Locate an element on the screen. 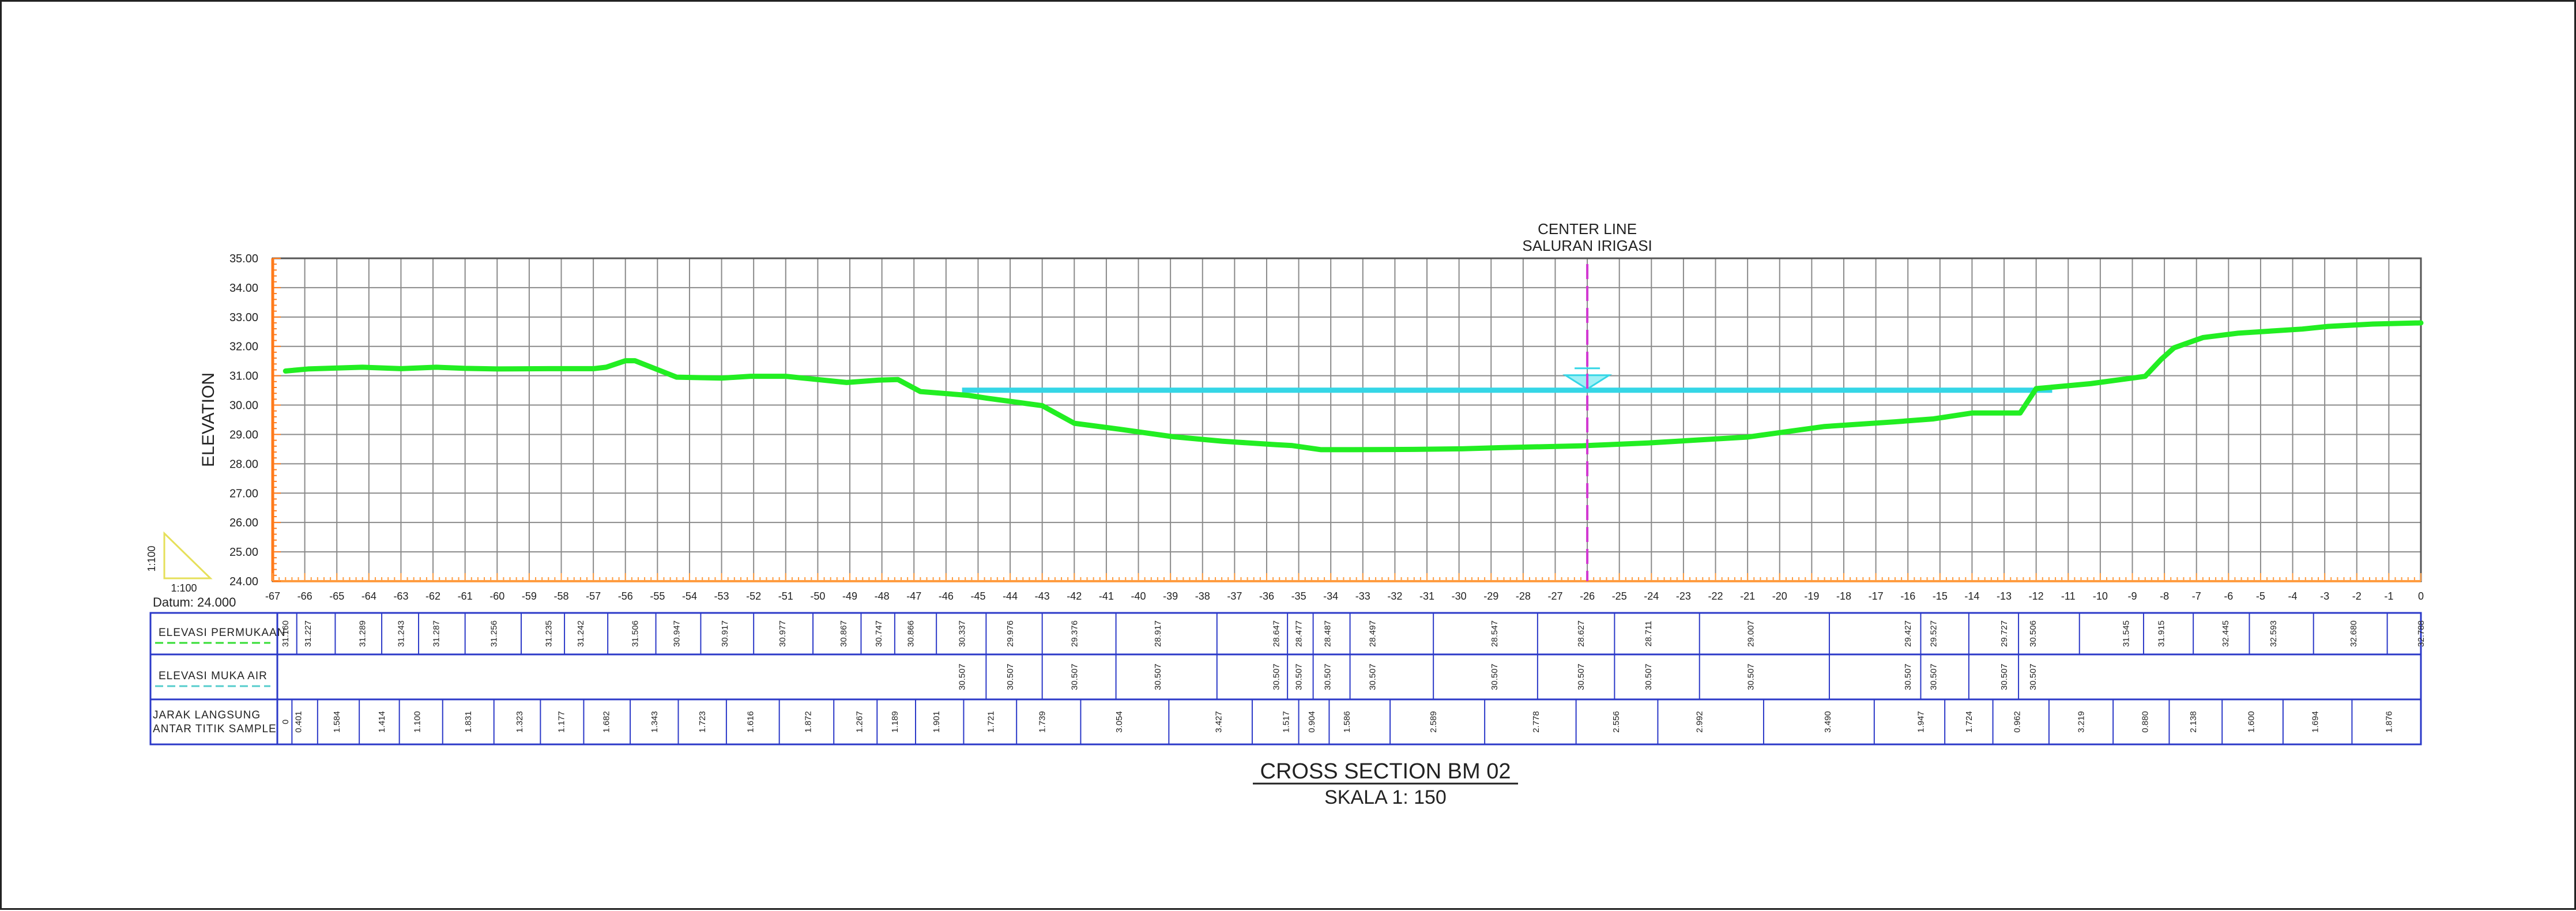 The height and width of the screenshot is (911, 2576). x-tick-label: -16 is located at coordinates (1907, 596).